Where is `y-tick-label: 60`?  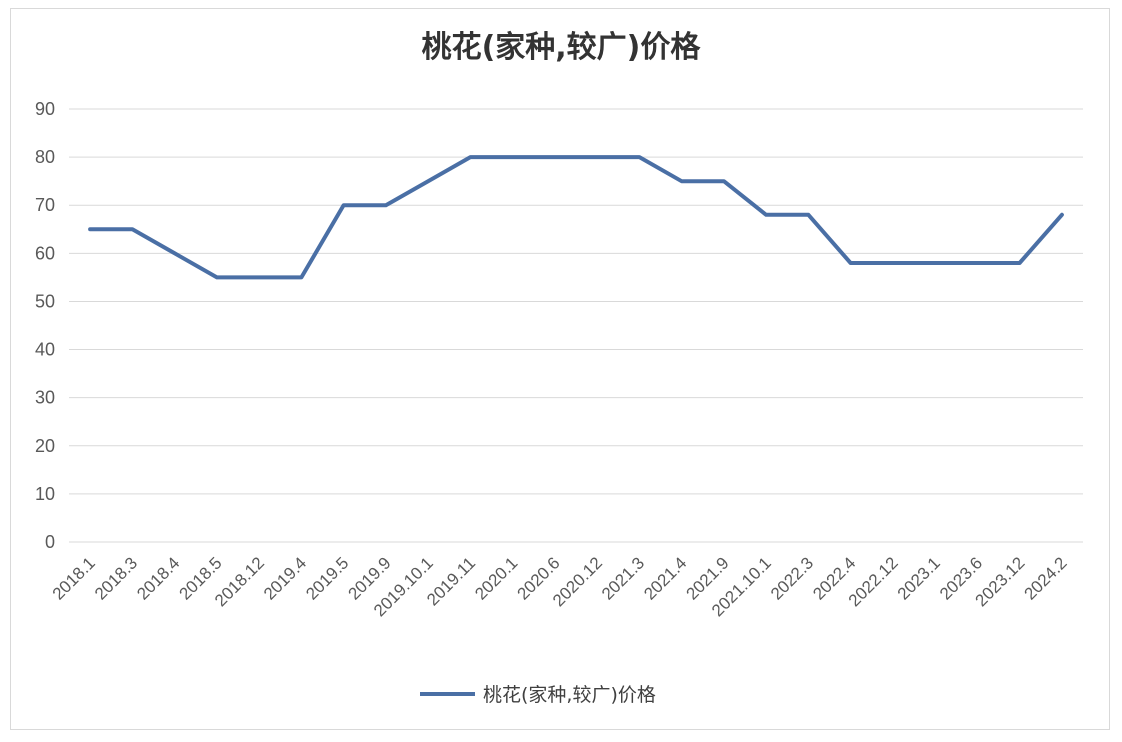
y-tick-label: 60 is located at coordinates (45, 253).